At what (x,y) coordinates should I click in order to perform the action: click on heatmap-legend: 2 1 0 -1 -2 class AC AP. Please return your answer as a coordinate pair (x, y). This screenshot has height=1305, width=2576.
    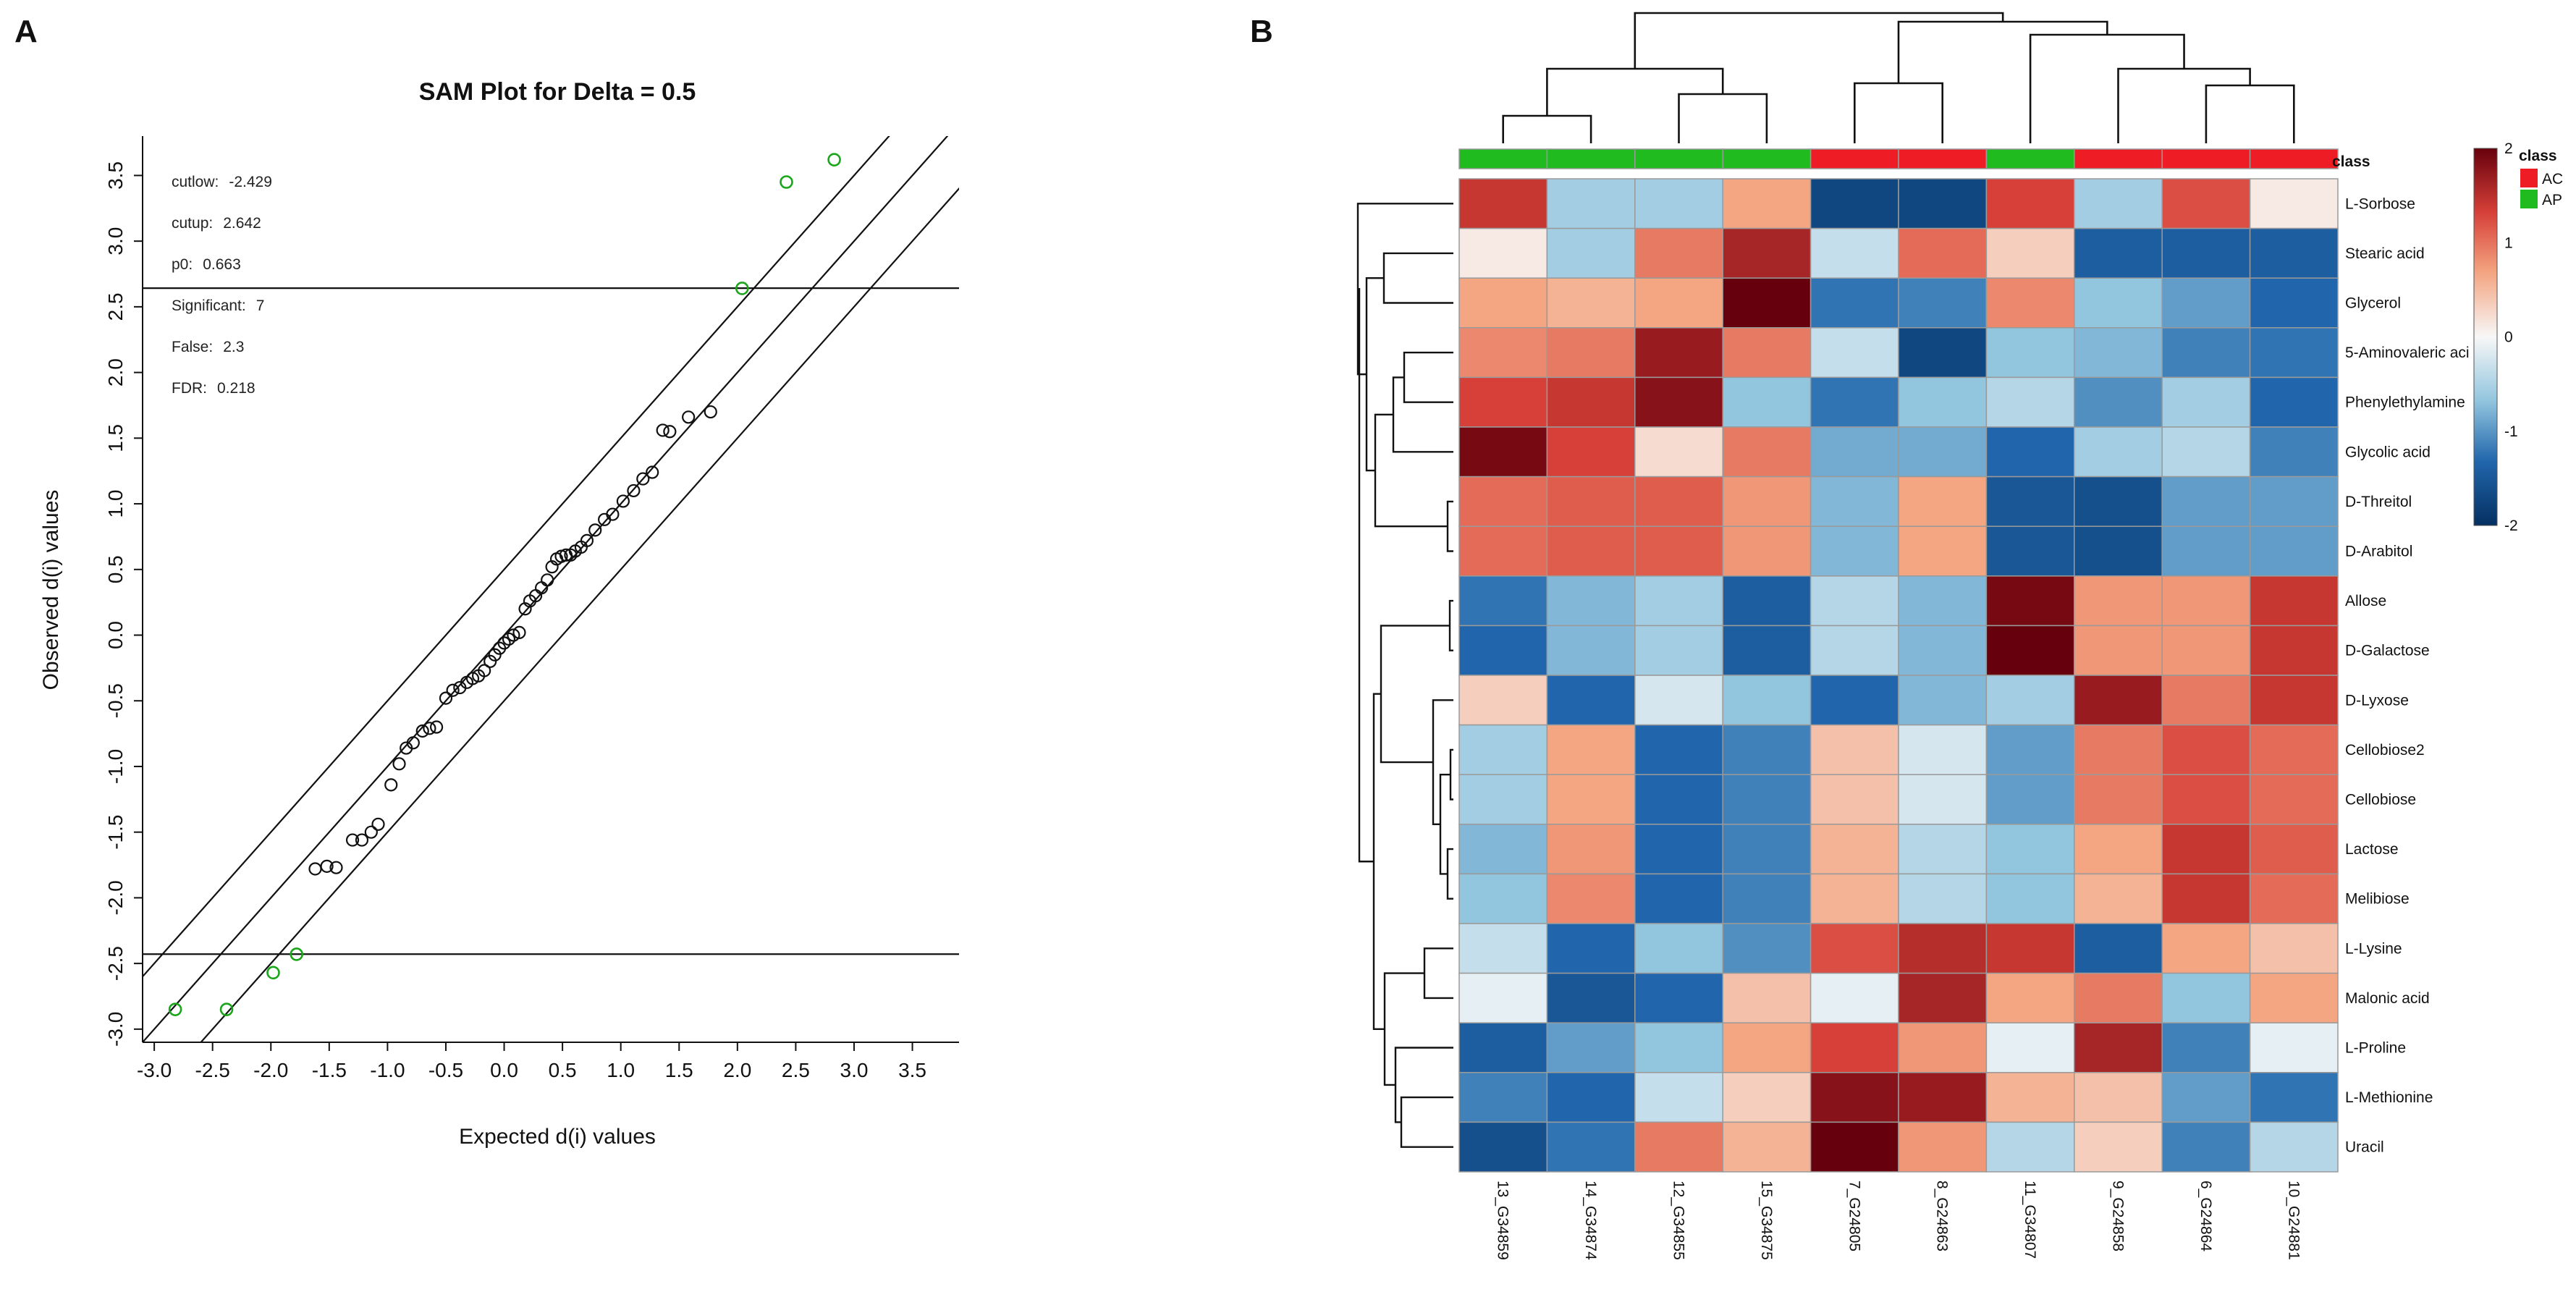
    Looking at the image, I should click on (2518, 337).